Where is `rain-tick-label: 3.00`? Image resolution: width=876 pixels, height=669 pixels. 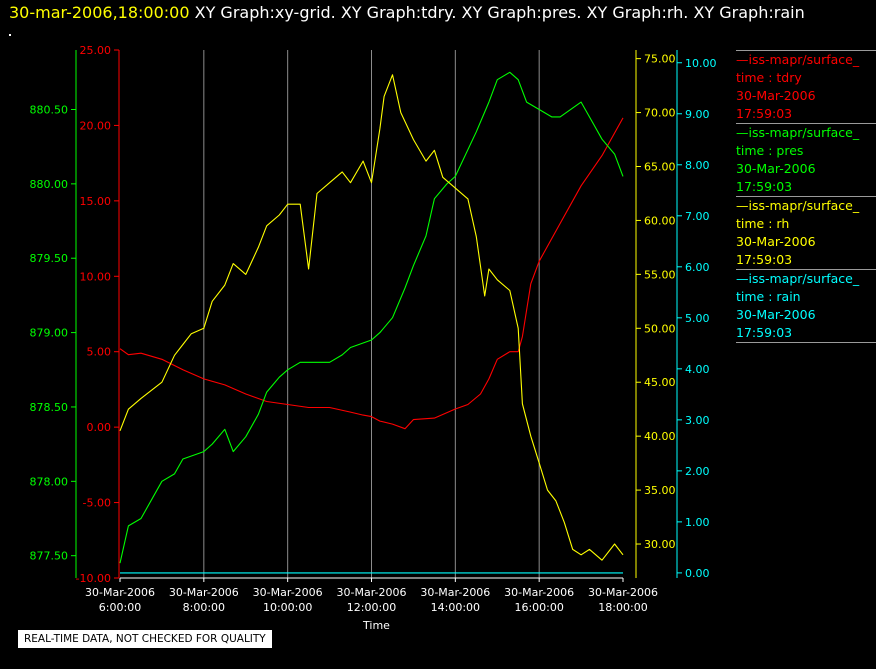 rain-tick-label: 3.00 is located at coordinates (697, 420).